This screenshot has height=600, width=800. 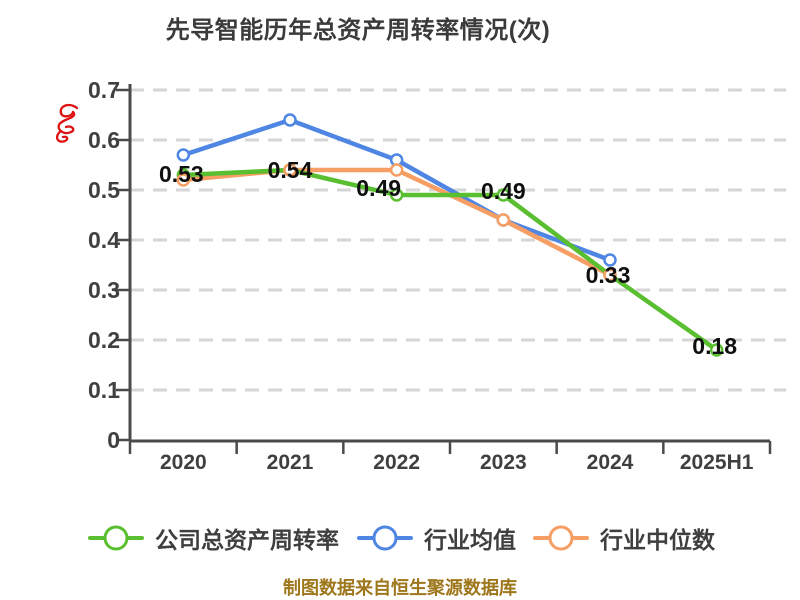 I want to click on point-value-label: 0.54, so click(x=290, y=170).